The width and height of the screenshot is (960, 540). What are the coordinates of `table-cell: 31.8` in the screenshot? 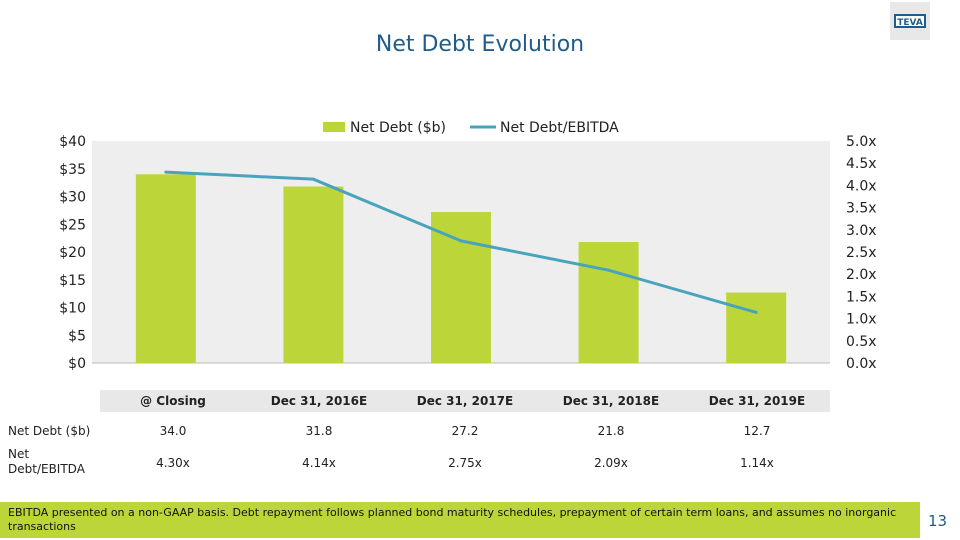 It's located at (319, 431).